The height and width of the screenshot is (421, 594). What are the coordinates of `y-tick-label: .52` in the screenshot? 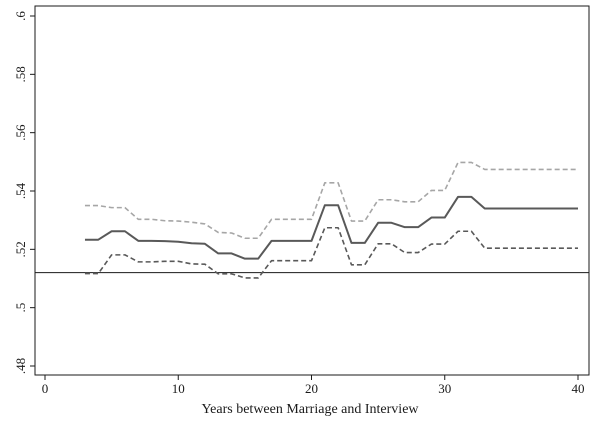 It's located at (20, 249).